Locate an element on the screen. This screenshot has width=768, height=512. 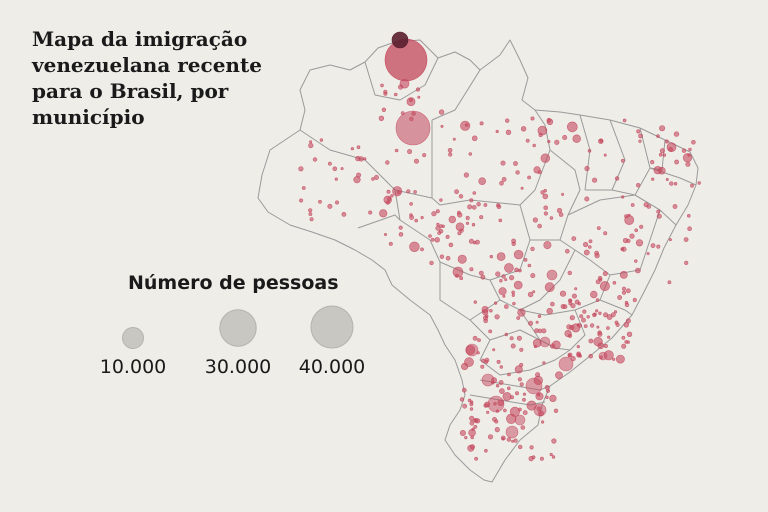
map-title-line: venezuelana recente is located at coordinates (147, 65).